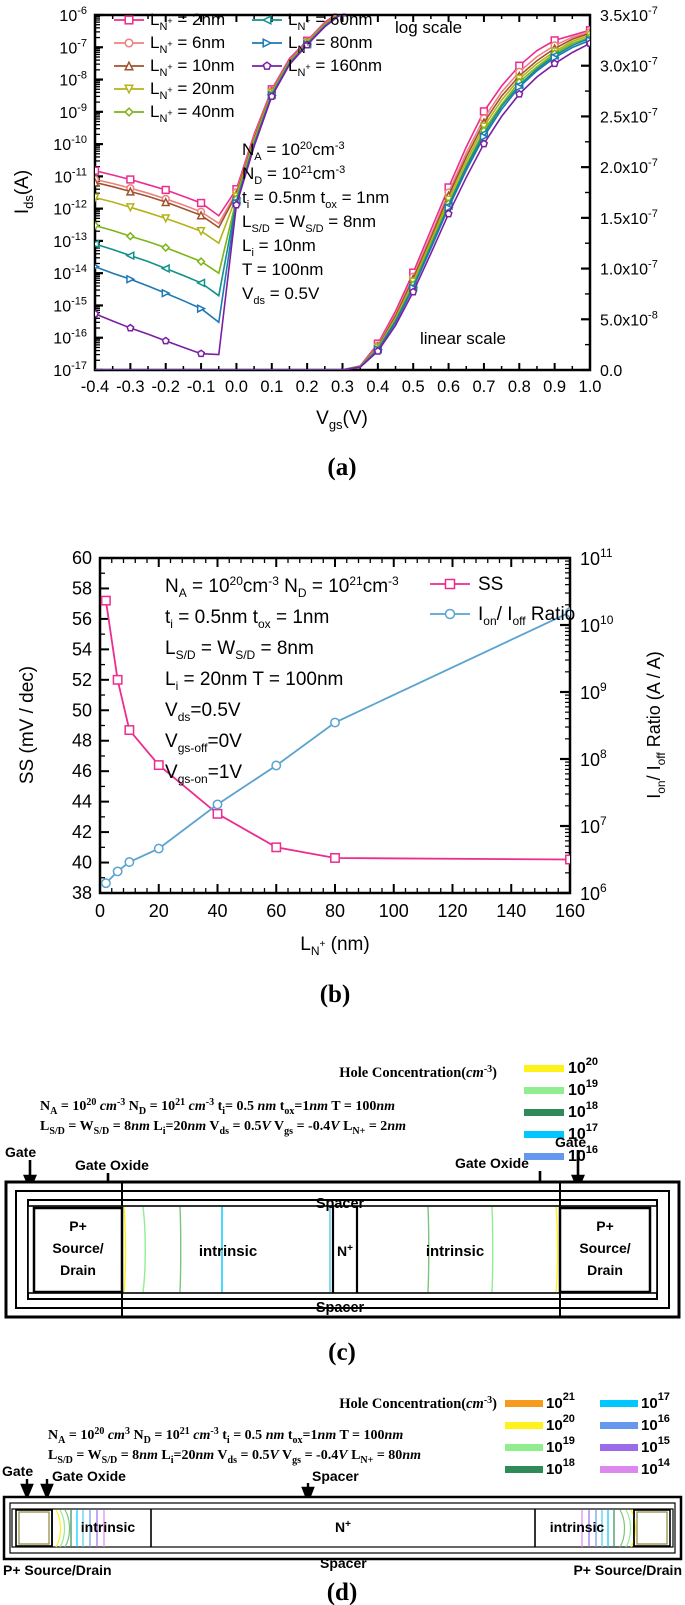 The width and height of the screenshot is (685, 1605). What do you see at coordinates (82, 771) in the screenshot?
I see `y-tick-label: 46` at bounding box center [82, 771].